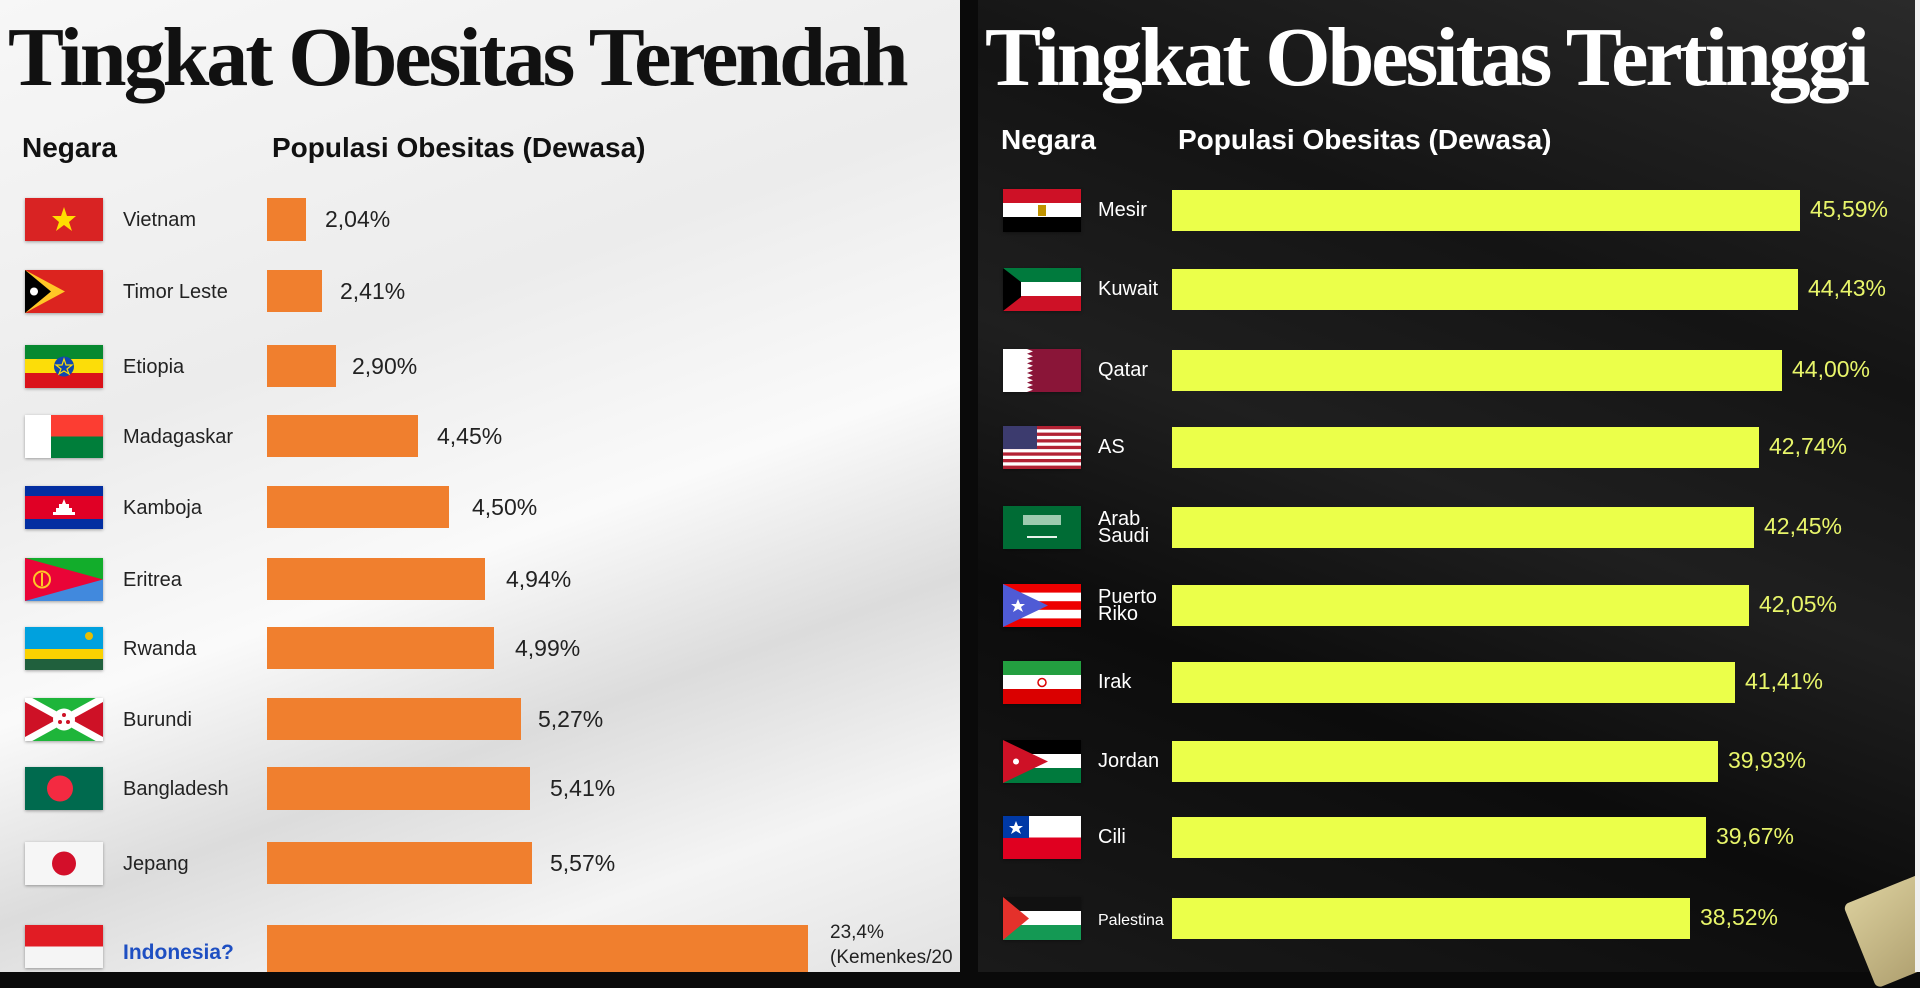 The image size is (1920, 988). I want to click on country-label: Rwanda, so click(160, 649).